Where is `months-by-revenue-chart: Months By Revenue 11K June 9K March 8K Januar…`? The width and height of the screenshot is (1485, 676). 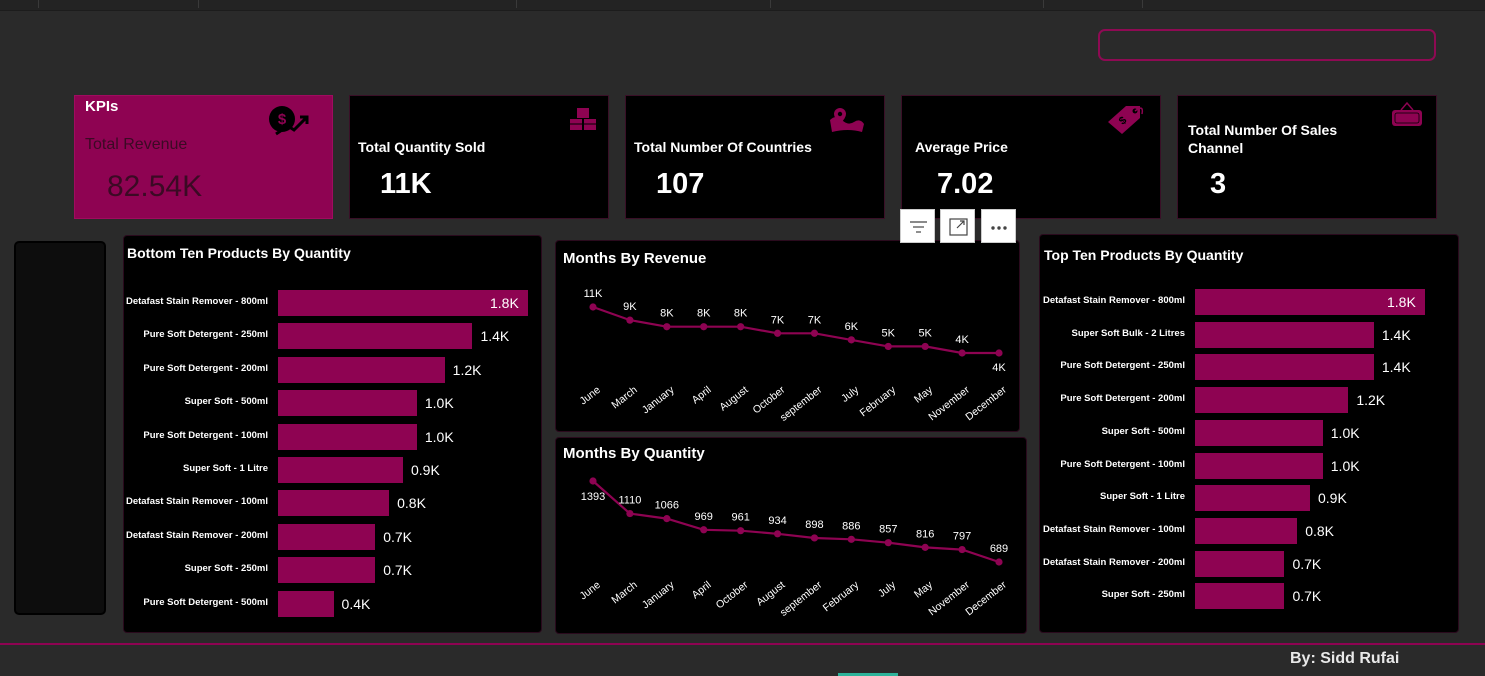
months-by-revenue-chart: Months By Revenue 11K June 9K March 8K Januar… is located at coordinates (787, 336).